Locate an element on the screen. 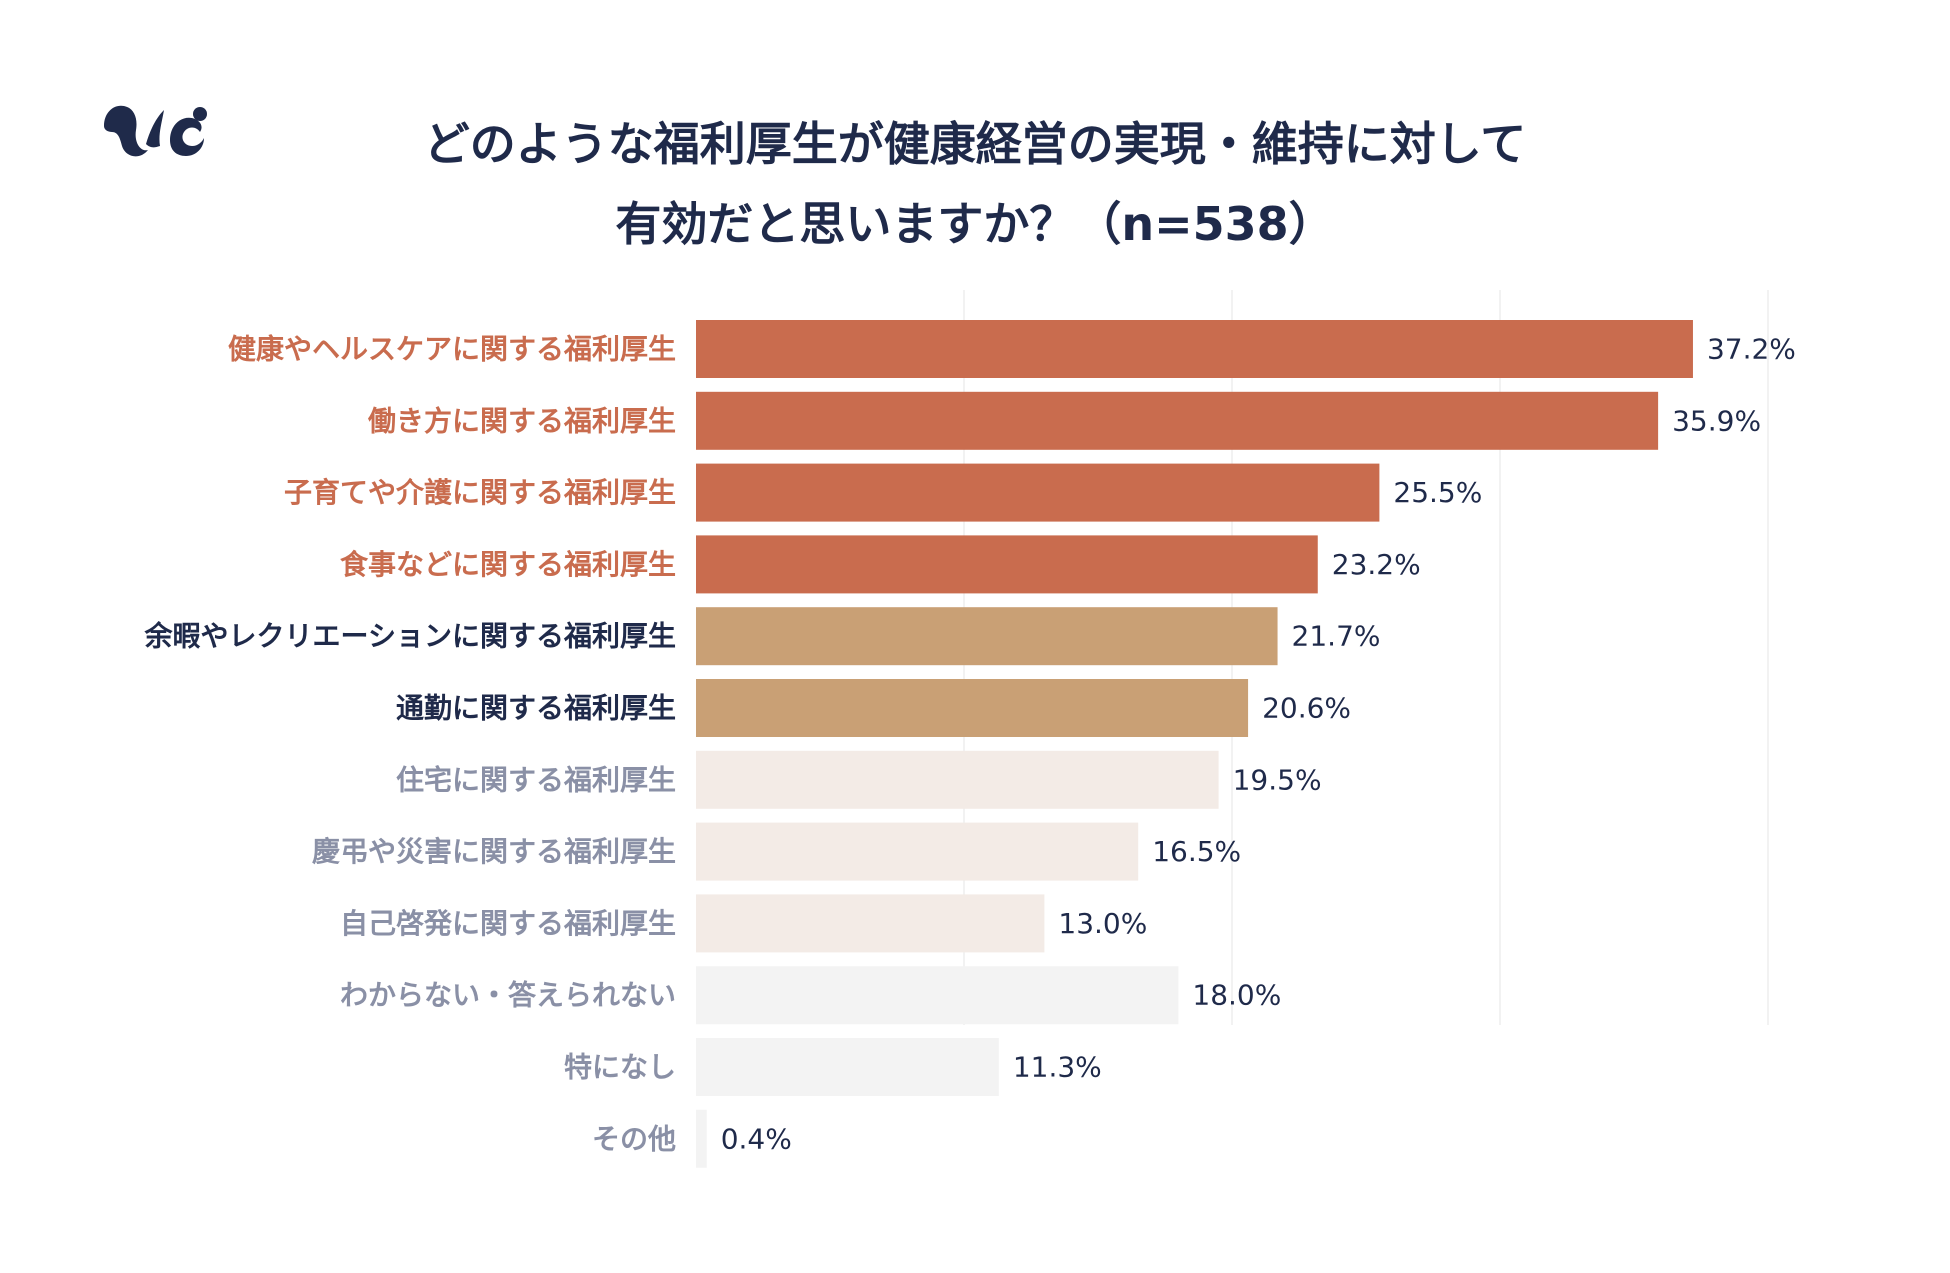  value-label-7: 19.5% is located at coordinates (1277, 779).